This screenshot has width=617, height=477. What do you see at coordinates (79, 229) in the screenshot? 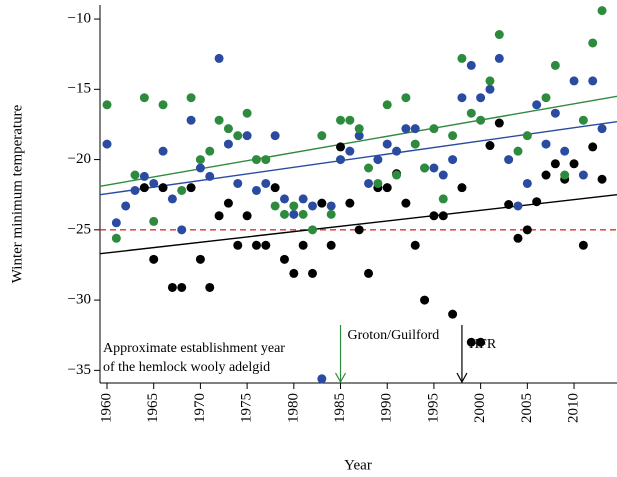
I see `y-tick-label: −25` at bounding box center [79, 229].